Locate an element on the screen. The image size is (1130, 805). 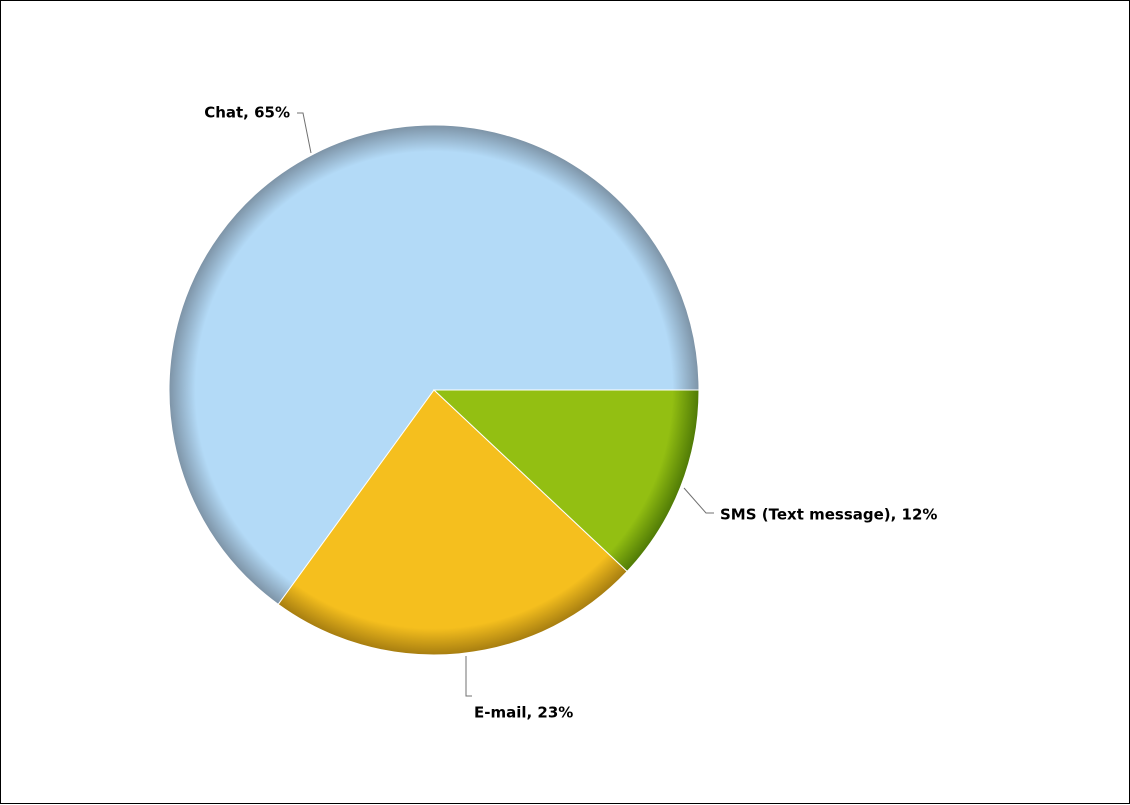
leader-line-sms is located at coordinates (698, 500).